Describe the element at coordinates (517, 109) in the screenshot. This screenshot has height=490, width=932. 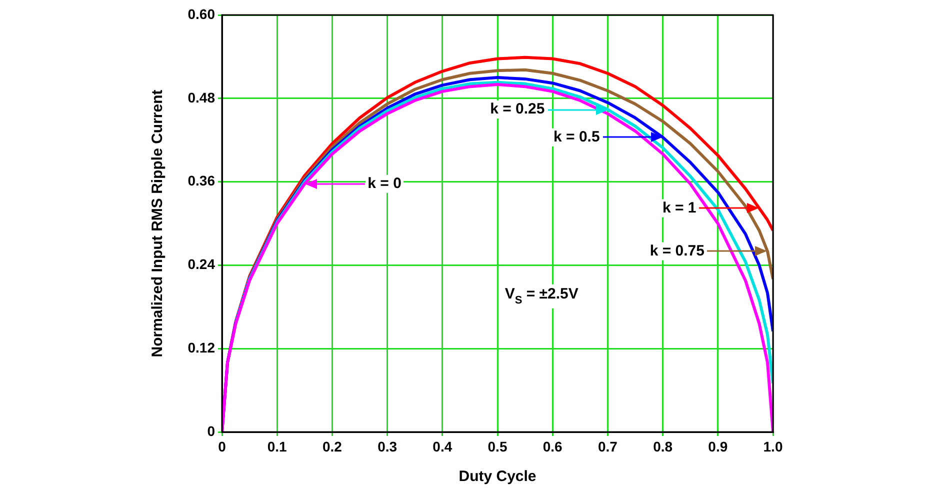
I see `legend-label: k = 0.25` at that location.